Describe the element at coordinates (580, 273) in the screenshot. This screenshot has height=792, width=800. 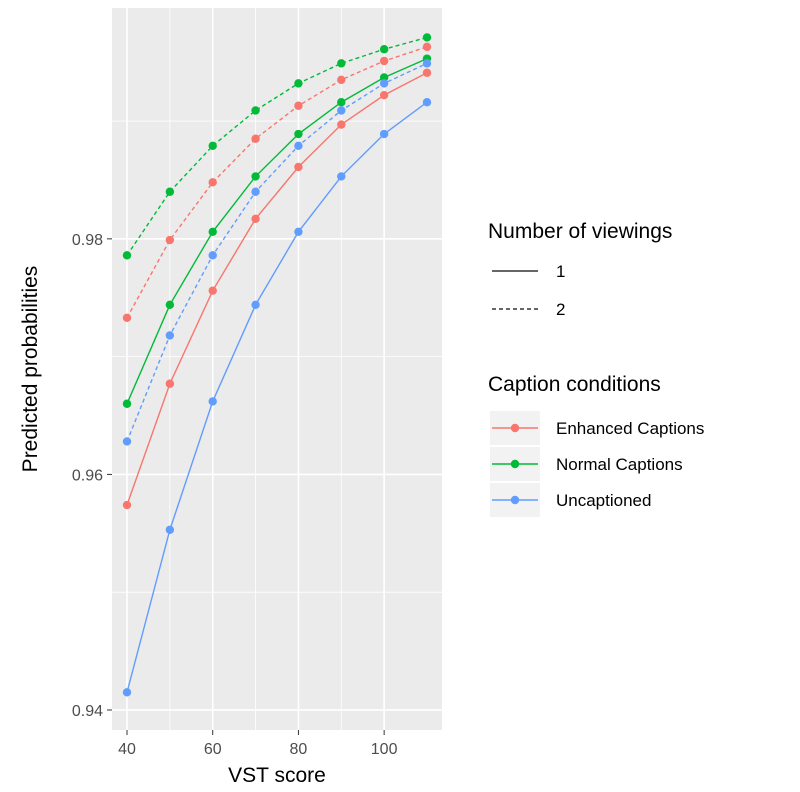
I see `legend-viewings: Number of viewings 1 2` at that location.